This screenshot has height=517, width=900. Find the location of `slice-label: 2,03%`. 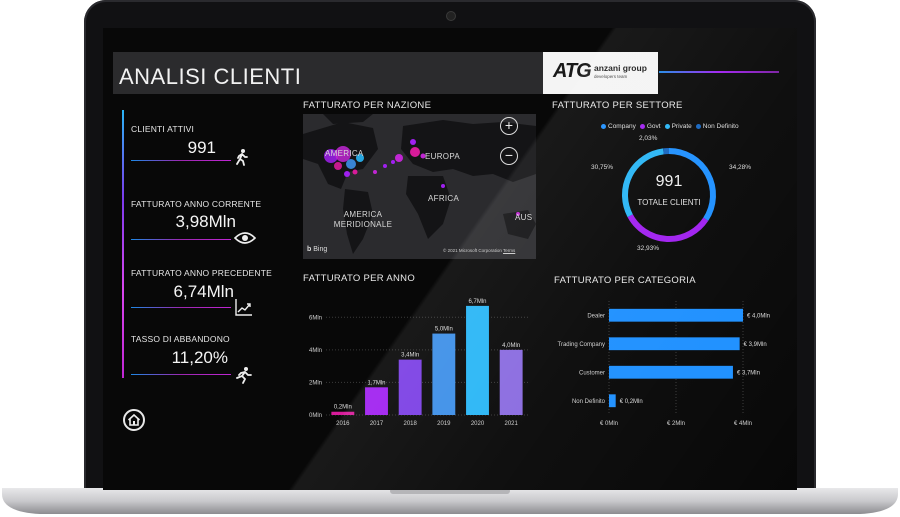

slice-label: 2,03% is located at coordinates (648, 138).